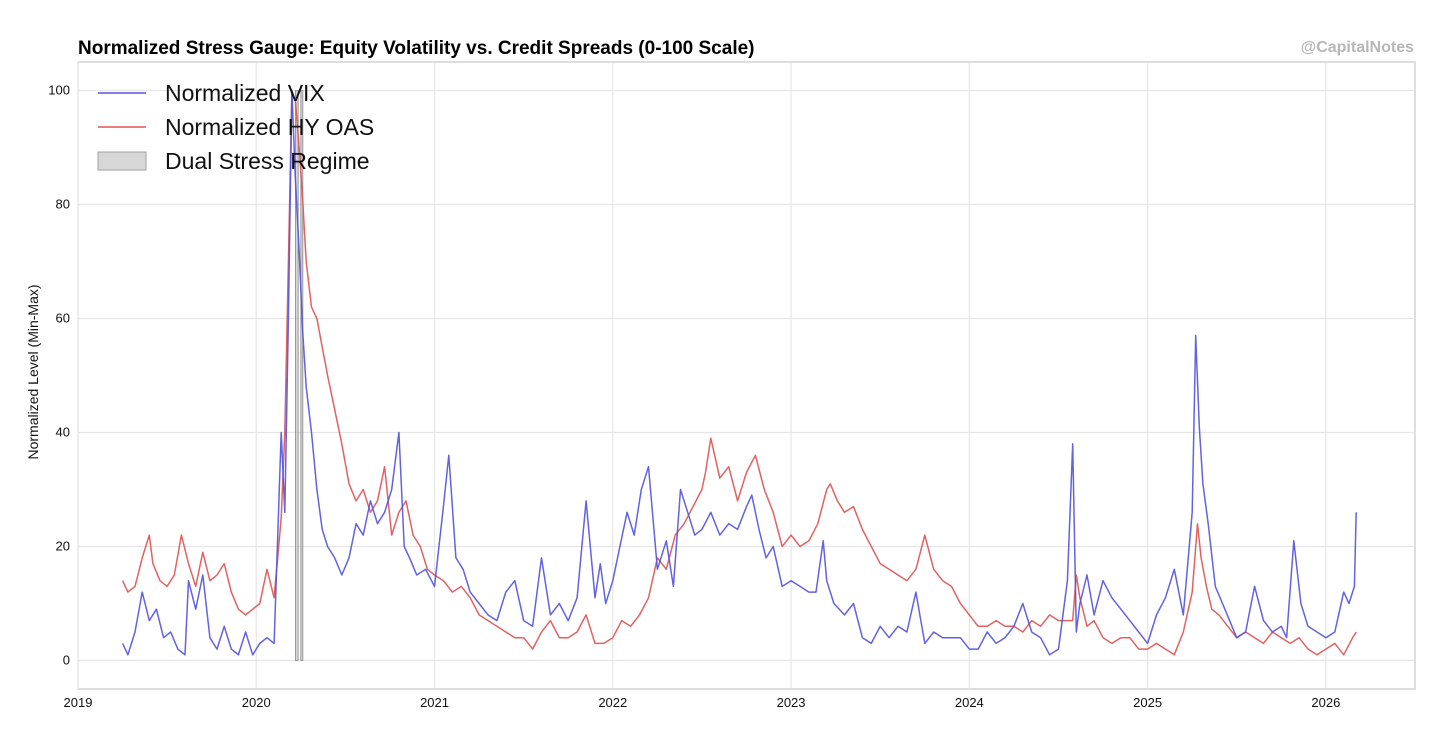 This screenshot has width=1456, height=737. I want to click on x-tick-label: 2023, so click(791, 702).